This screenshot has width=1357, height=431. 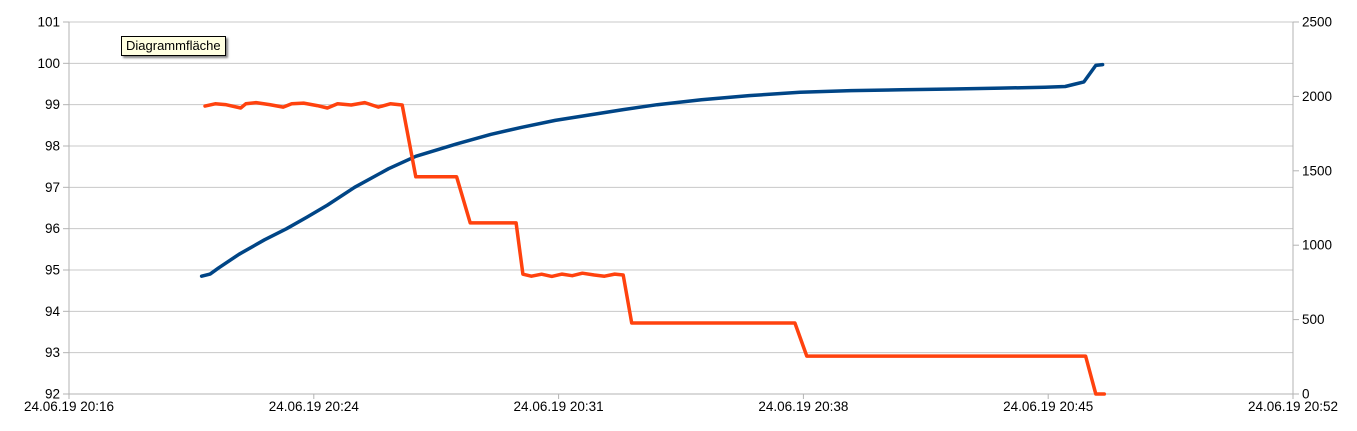 What do you see at coordinates (48, 63) in the screenshot?
I see `y-axis-left-tick-label: 100` at bounding box center [48, 63].